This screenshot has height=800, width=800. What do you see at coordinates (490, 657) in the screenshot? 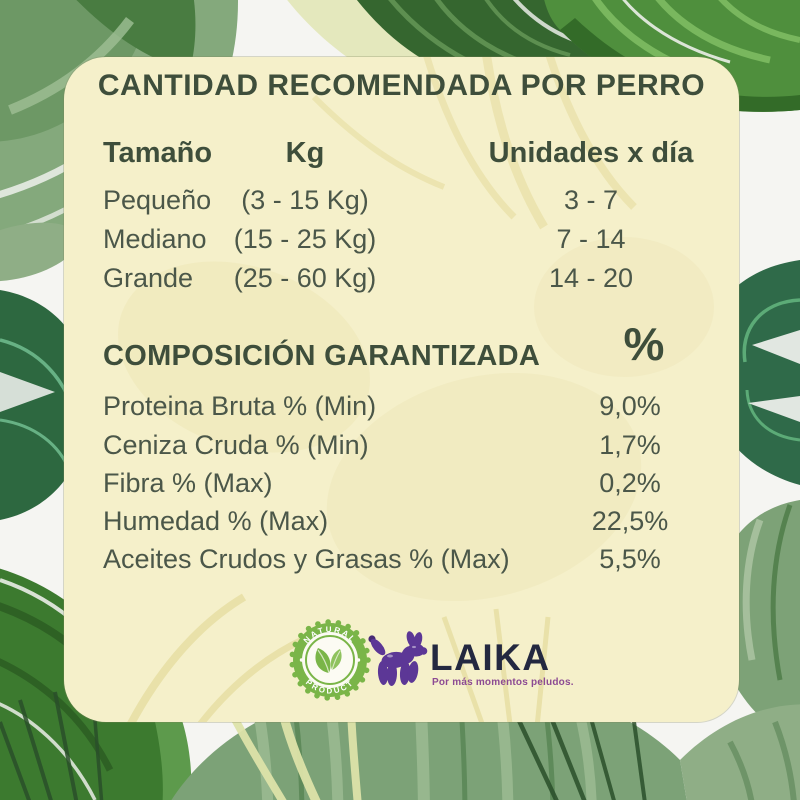
I see `laika-wordmark: LAIKA` at bounding box center [490, 657].